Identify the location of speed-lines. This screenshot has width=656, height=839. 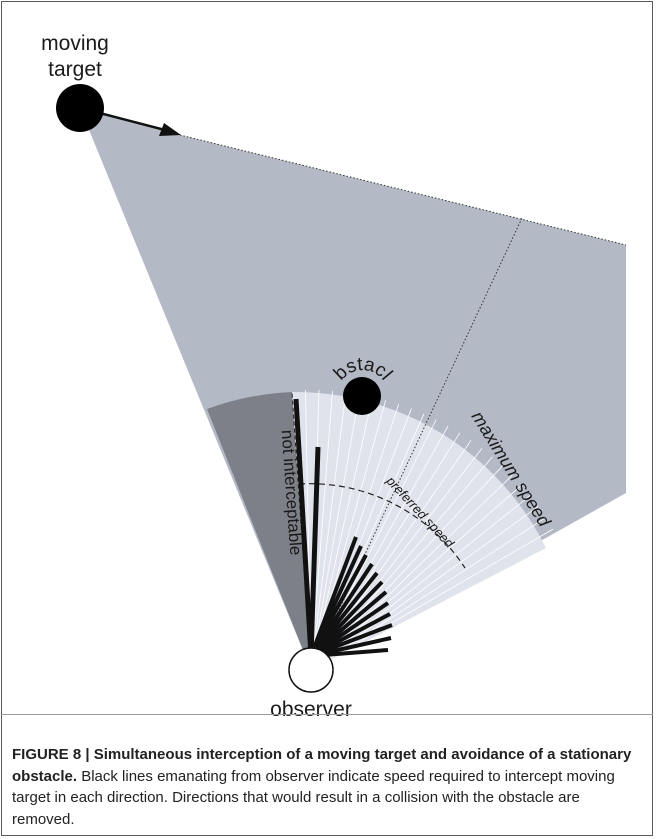
(343, 528).